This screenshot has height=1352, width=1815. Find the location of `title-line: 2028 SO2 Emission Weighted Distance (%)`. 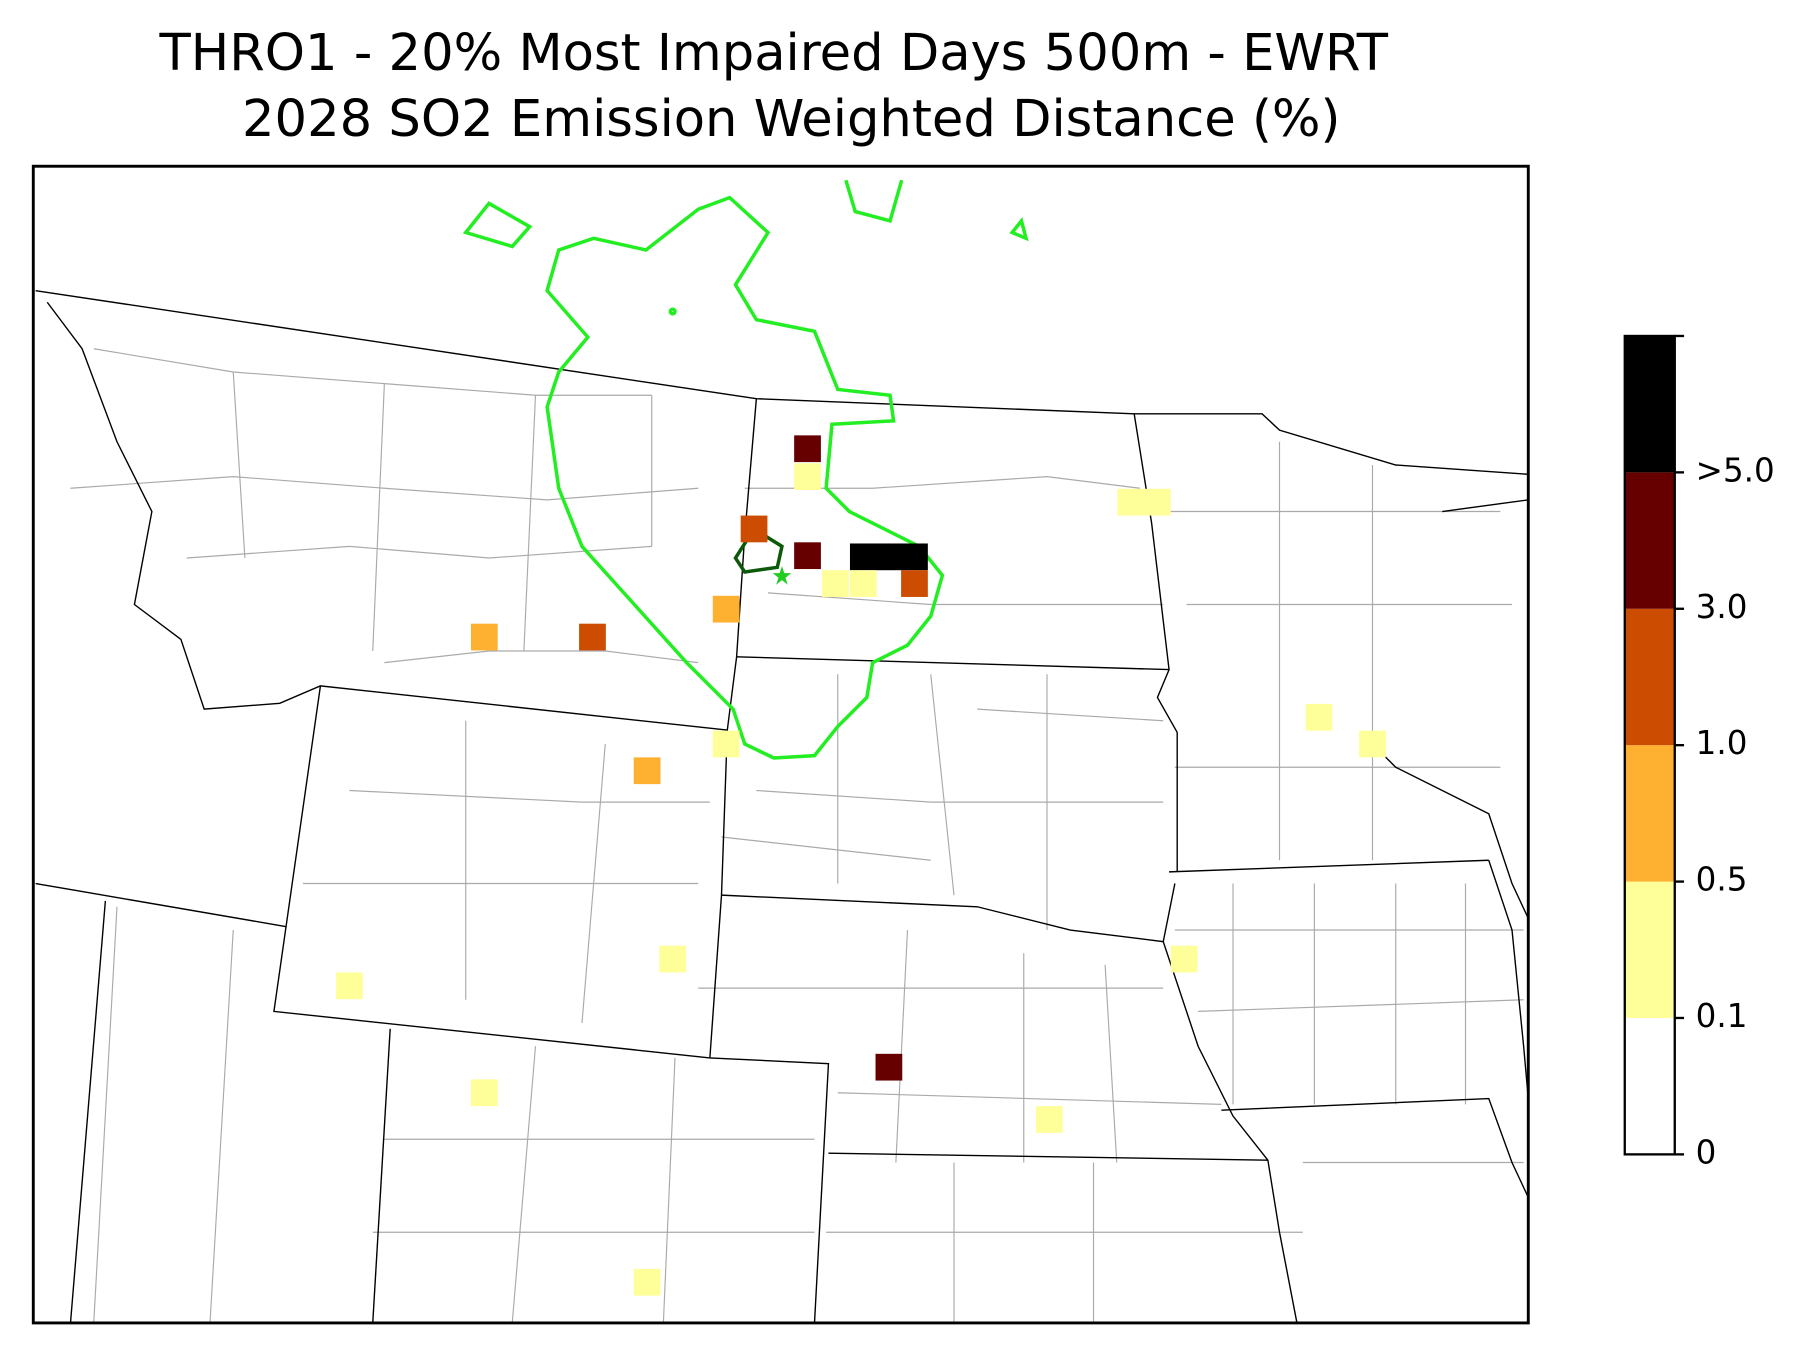

title-line: 2028 SO2 Emission Weighted Distance (%) is located at coordinates (791, 119).